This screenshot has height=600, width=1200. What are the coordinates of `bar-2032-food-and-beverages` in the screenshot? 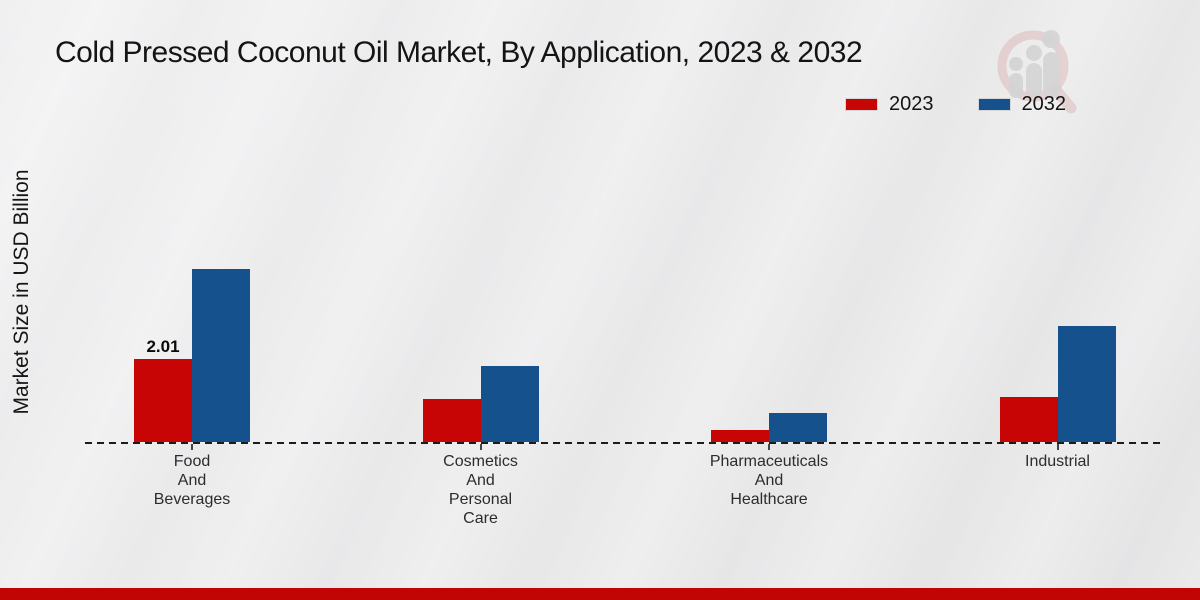 It's located at (221, 355).